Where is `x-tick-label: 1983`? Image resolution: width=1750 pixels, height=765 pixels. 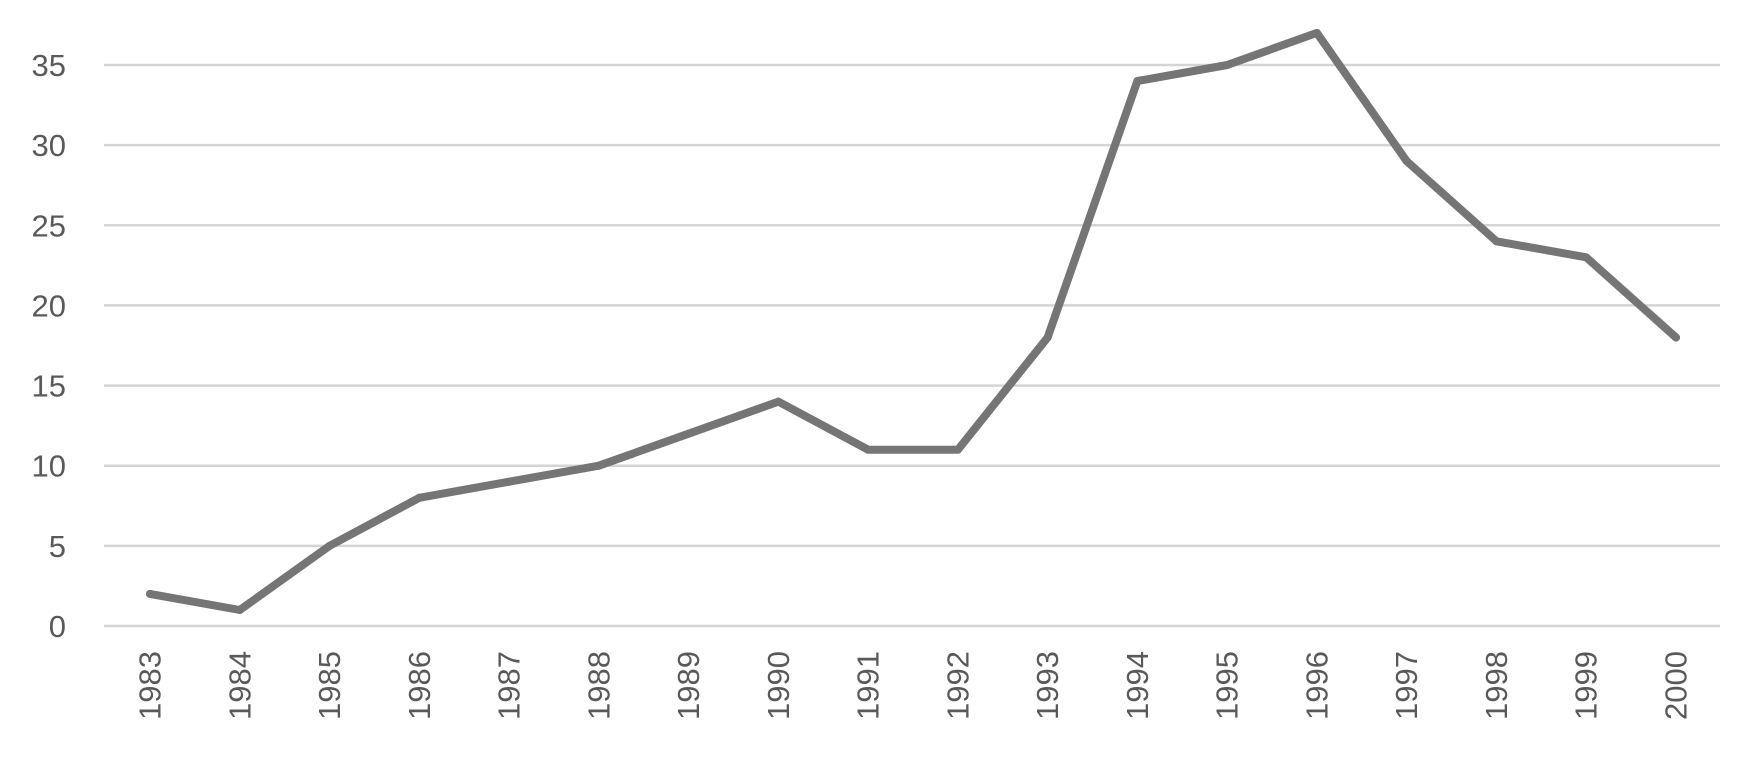
x-tick-label: 1983 is located at coordinates (150, 685).